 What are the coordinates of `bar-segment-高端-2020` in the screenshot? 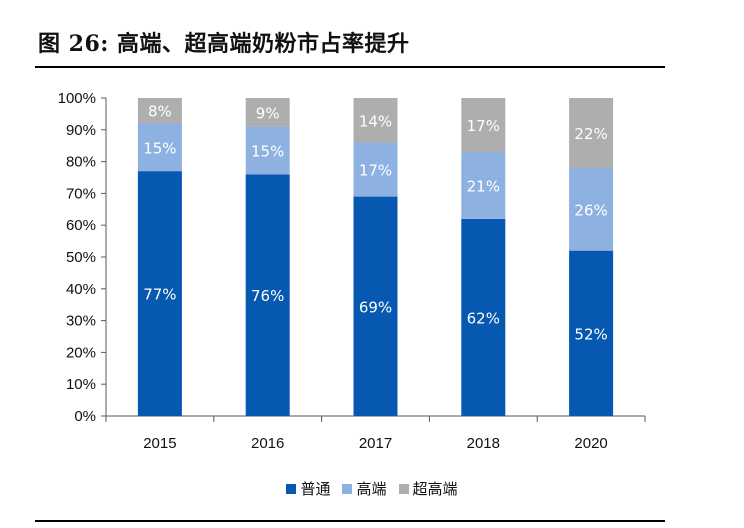 It's located at (591, 209).